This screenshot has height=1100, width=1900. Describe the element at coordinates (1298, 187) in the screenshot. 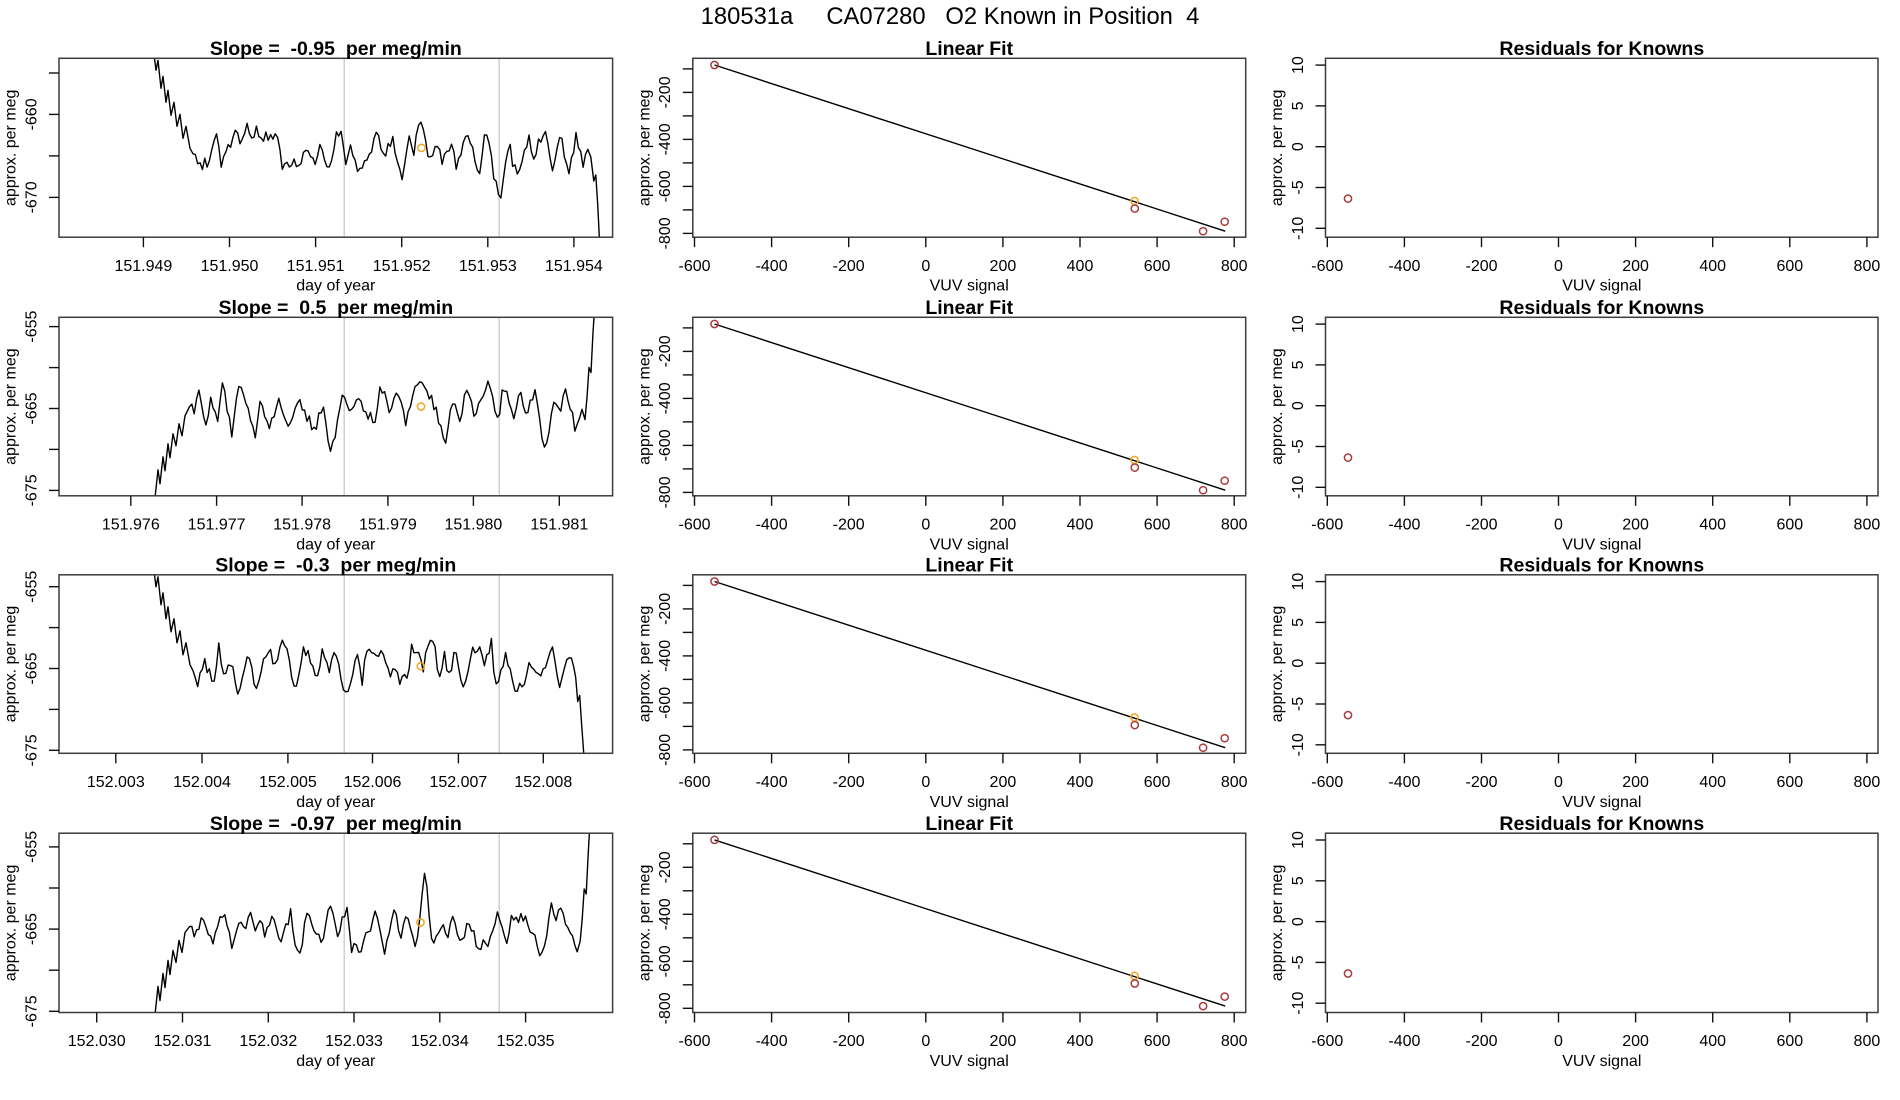

I see `svg-text: -5` at that location.